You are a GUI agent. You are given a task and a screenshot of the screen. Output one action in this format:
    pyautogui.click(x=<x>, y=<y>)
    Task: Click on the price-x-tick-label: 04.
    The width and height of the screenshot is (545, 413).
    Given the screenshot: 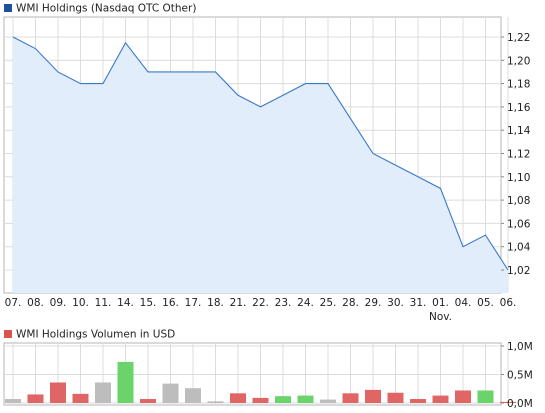 What is the action you would take?
    pyautogui.click(x=463, y=303)
    